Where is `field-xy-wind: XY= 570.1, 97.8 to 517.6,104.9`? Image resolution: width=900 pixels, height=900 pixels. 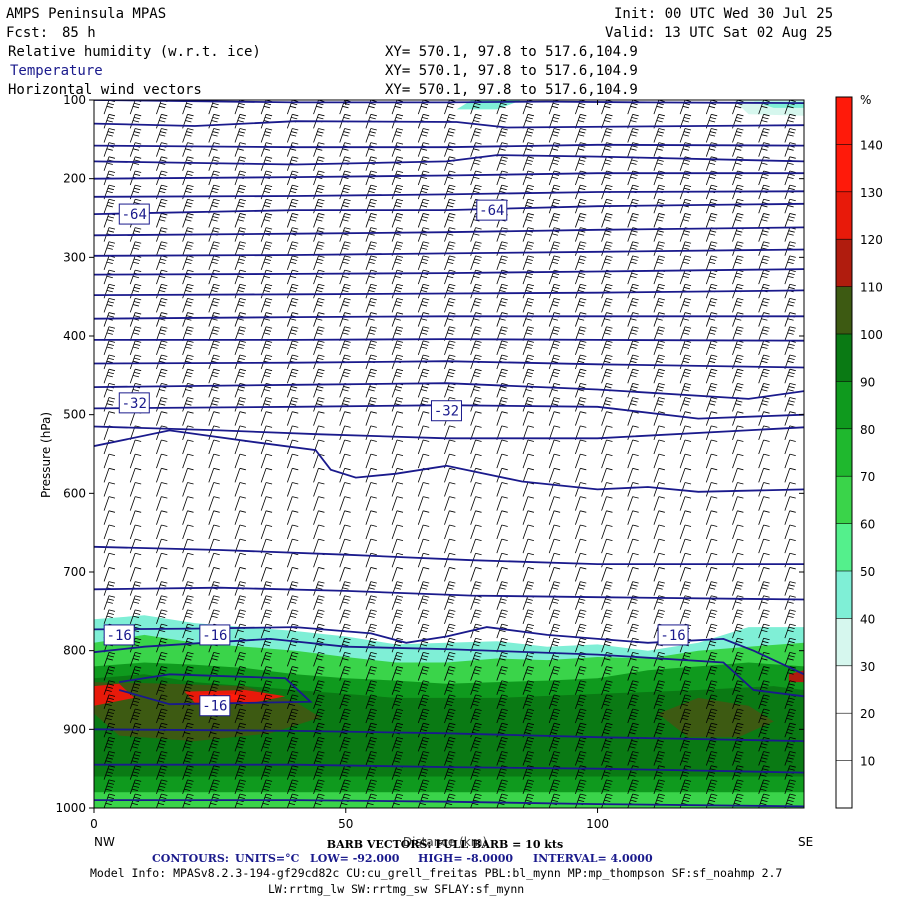 field-xy-wind: XY= 570.1, 97.8 to 517.6,104.9 is located at coordinates (511, 90).